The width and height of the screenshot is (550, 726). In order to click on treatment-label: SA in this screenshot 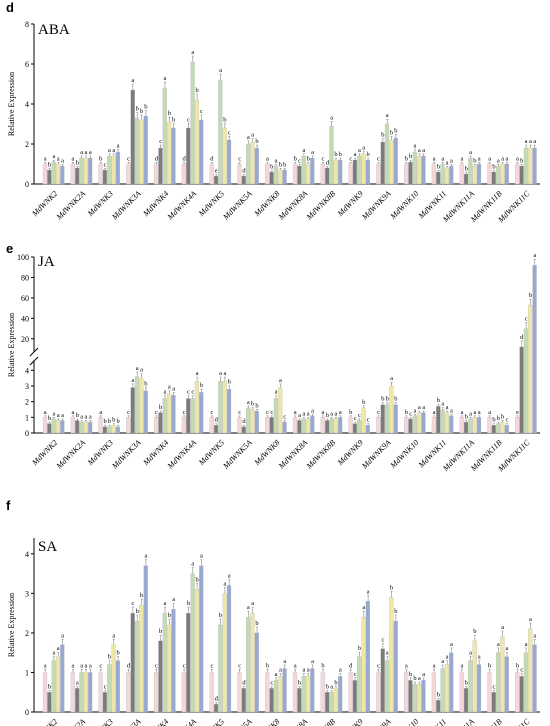, I will do `click(47, 547)`.